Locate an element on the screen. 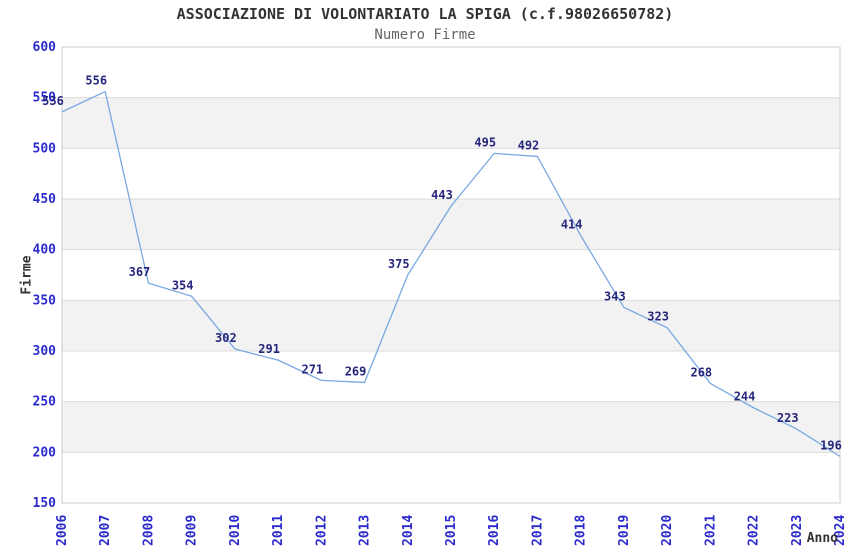 The image size is (850, 550). x-tick-label: 2014 is located at coordinates (408, 530).